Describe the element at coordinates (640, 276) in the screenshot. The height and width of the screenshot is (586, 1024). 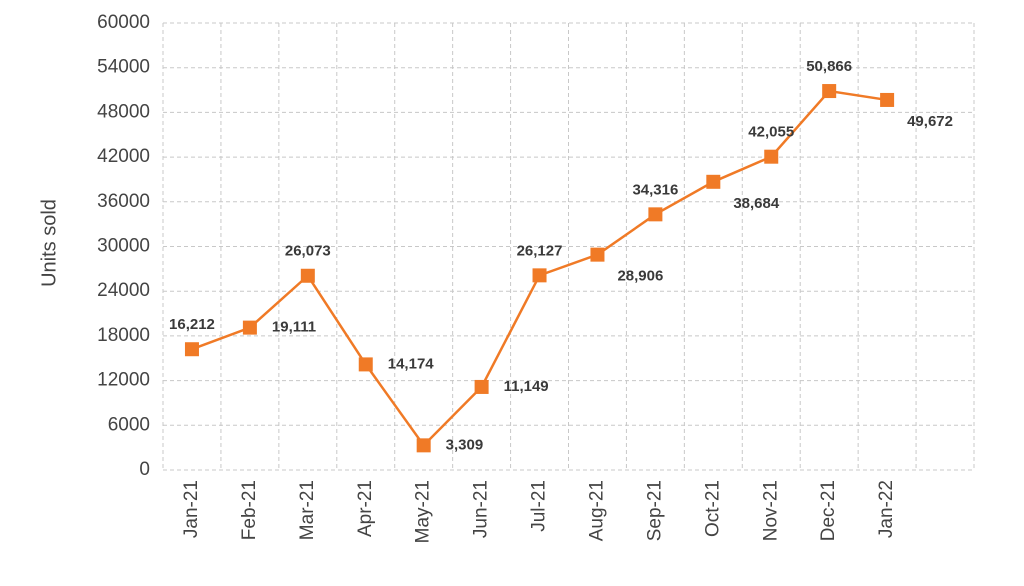
I see `data-label: 28,906` at that location.